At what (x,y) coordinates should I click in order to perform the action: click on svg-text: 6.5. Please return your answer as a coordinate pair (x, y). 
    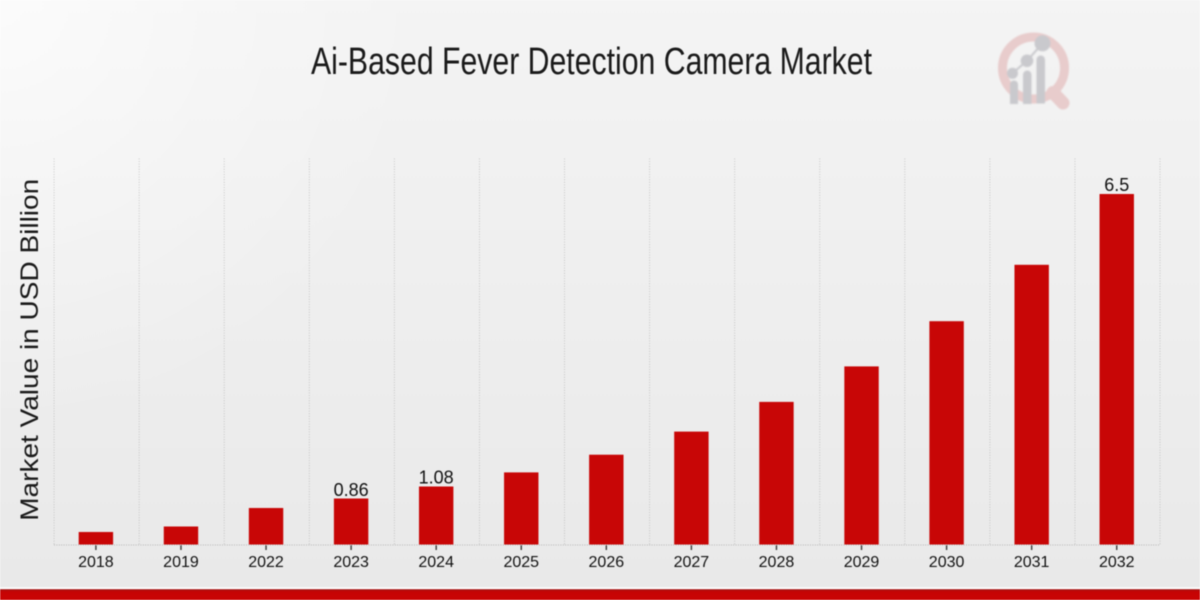
    Looking at the image, I should click on (1116, 185).